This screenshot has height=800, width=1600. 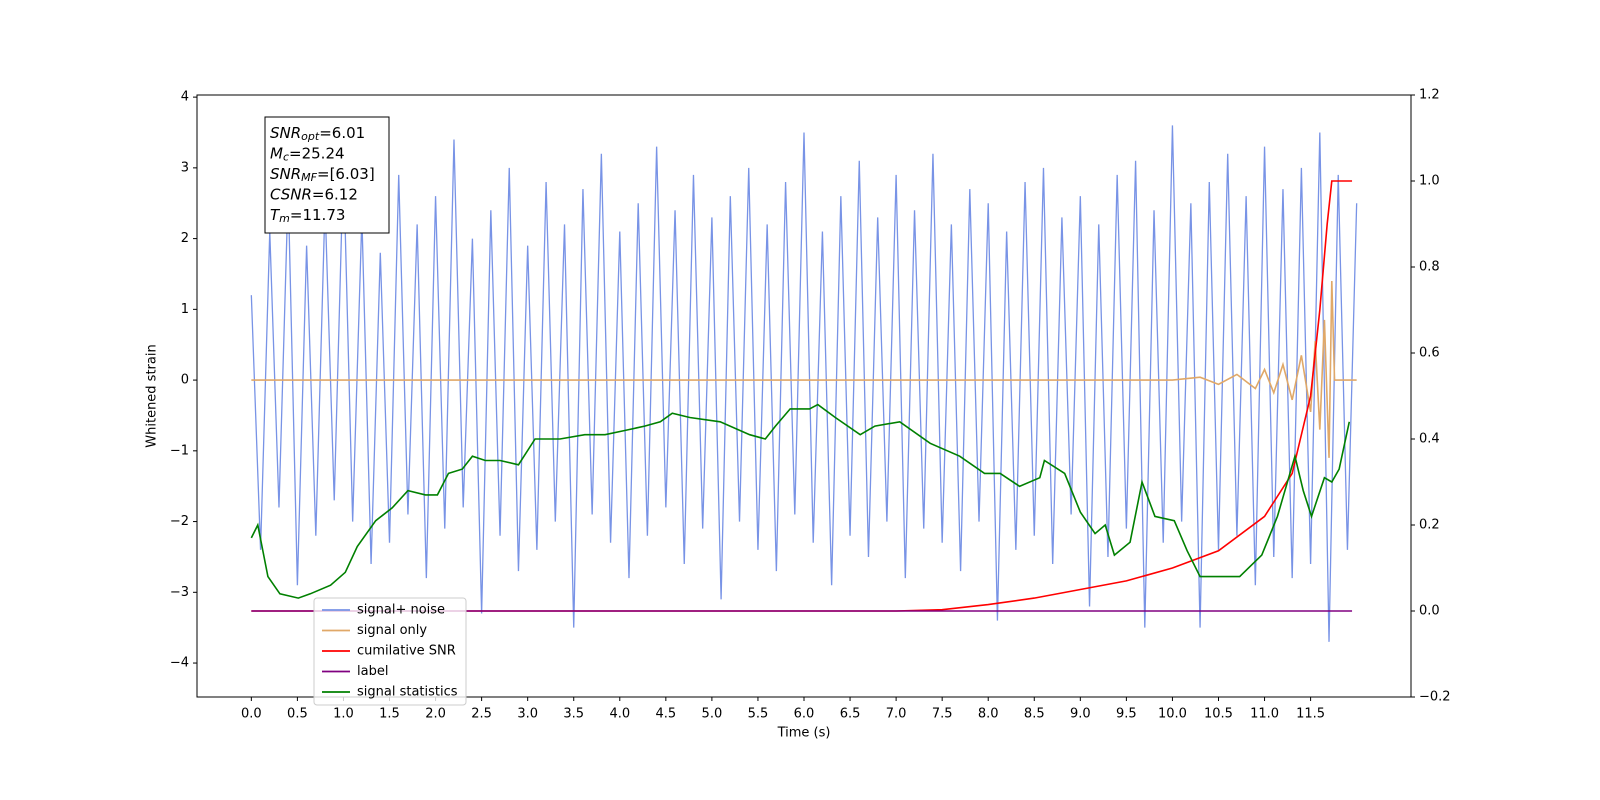 I want to click on legend-label: signal only, so click(x=392, y=630).